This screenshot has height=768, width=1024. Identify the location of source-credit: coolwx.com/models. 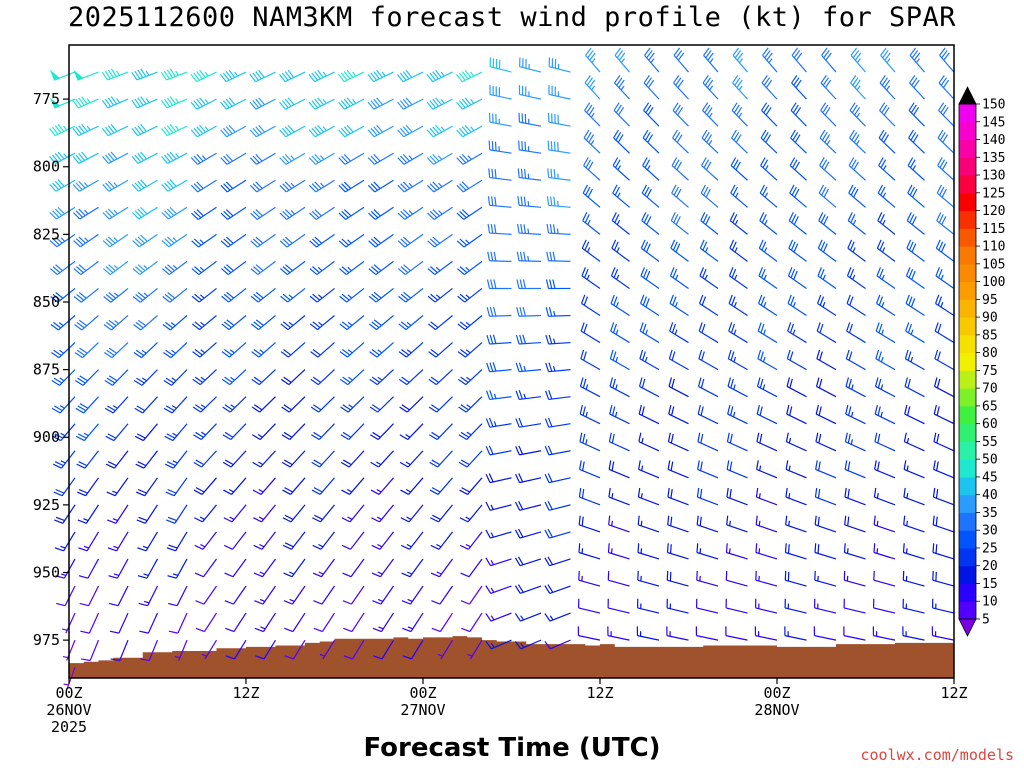
(937, 755).